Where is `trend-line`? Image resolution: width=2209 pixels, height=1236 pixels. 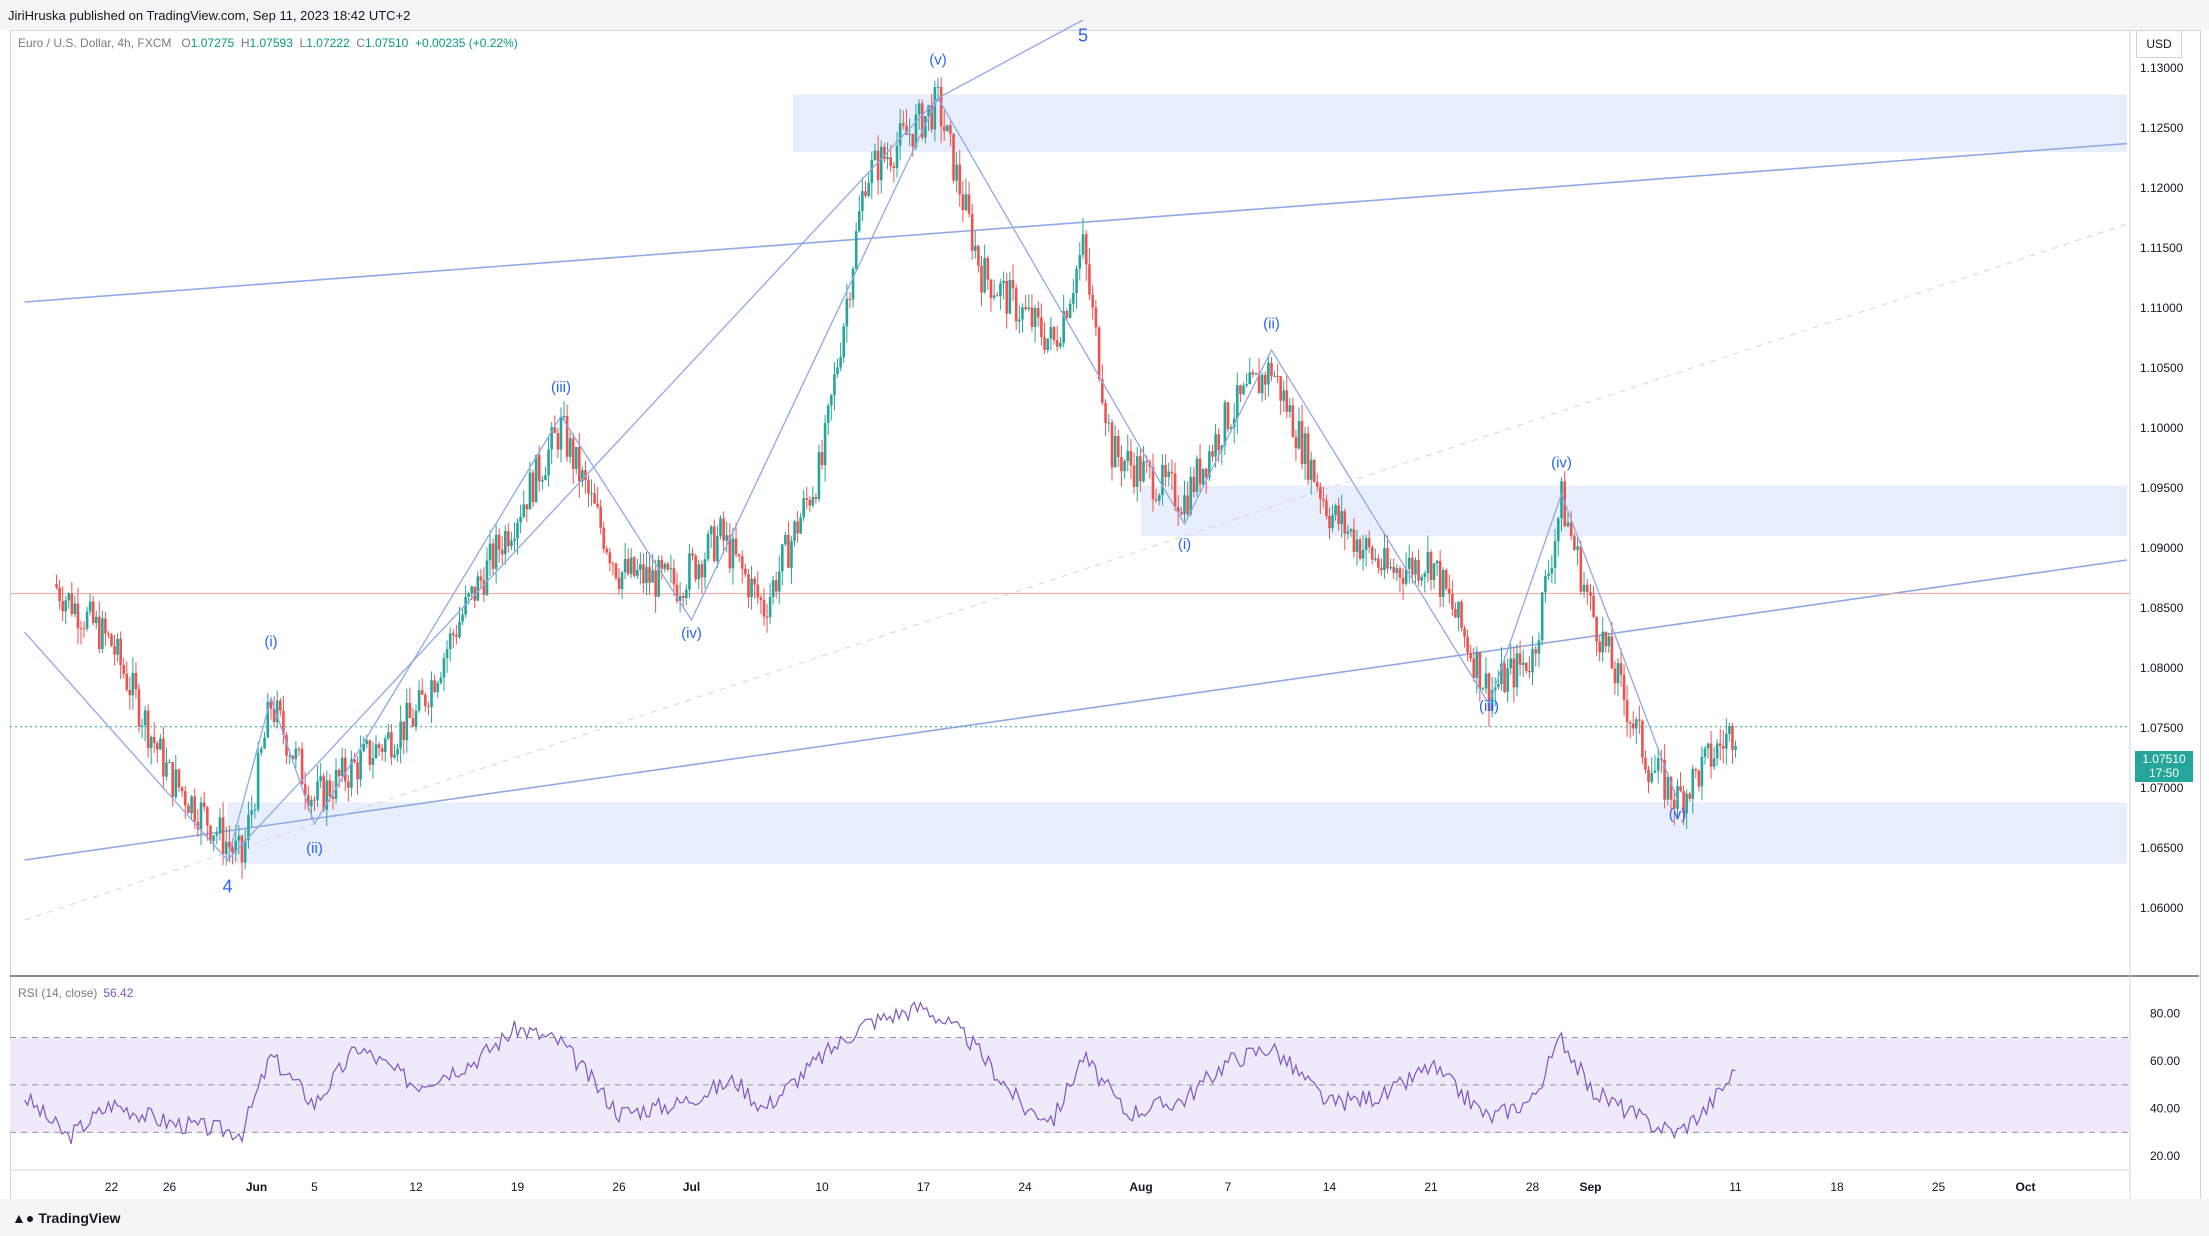 trend-line is located at coordinates (1076, 222).